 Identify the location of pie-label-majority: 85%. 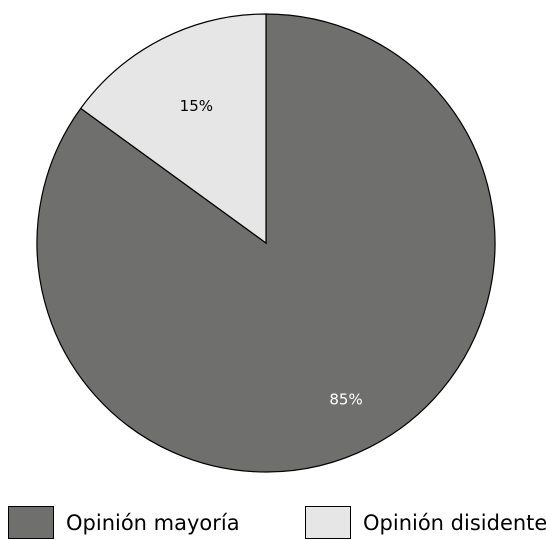
(345, 400).